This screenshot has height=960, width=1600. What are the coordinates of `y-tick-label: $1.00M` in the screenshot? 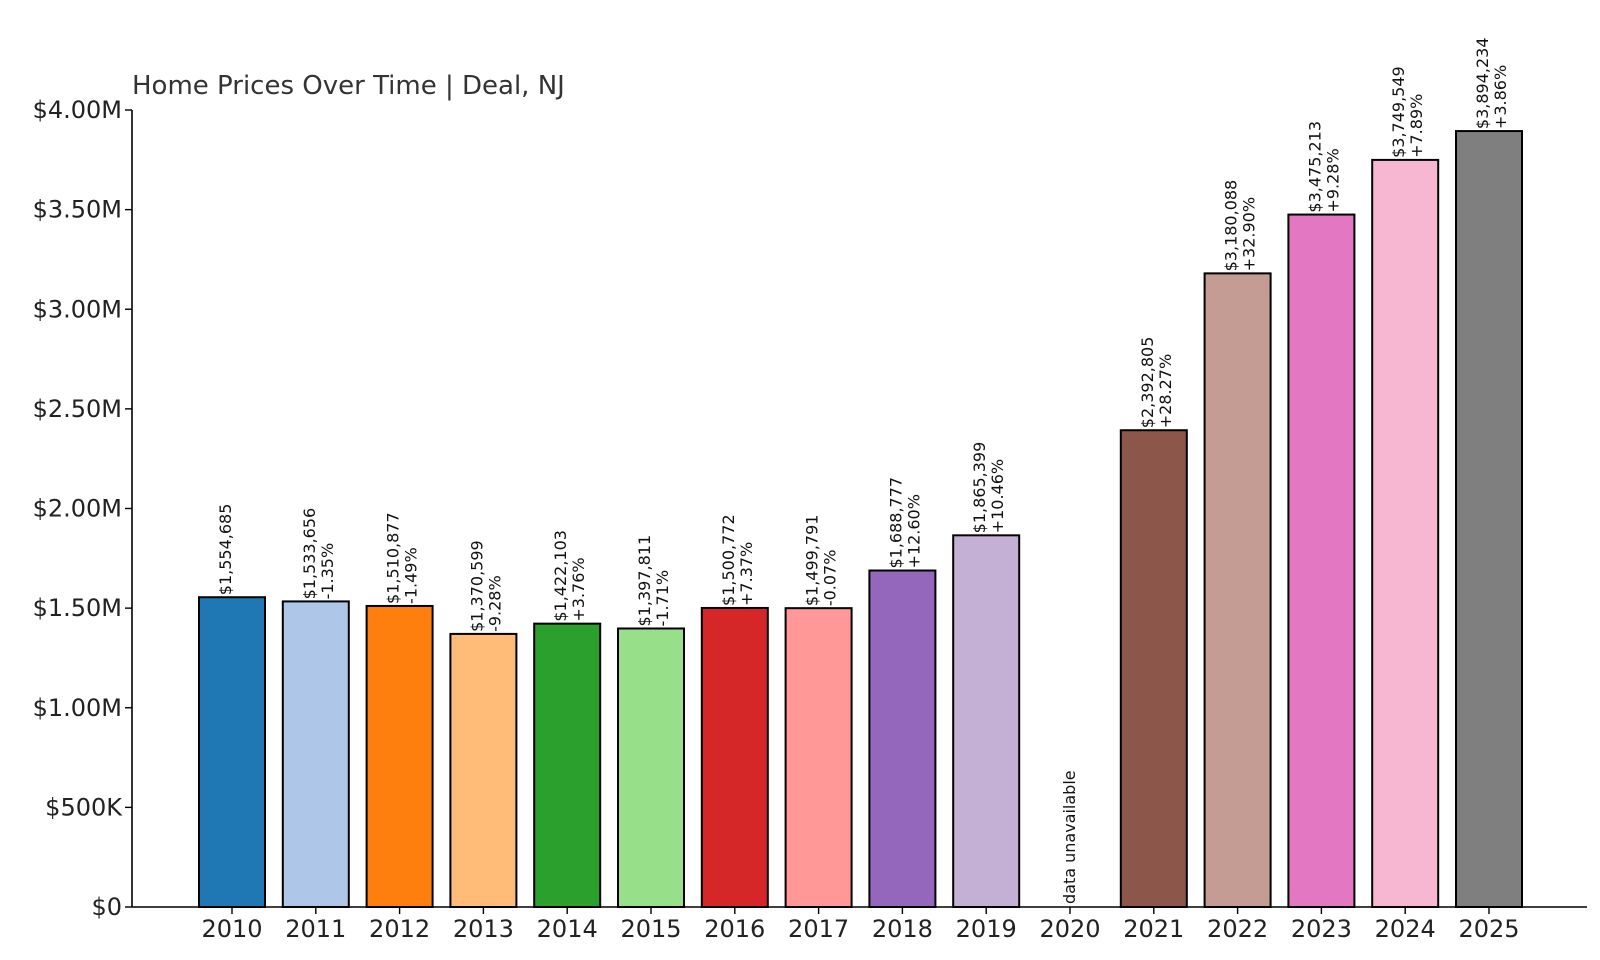 It's located at (77, 708).